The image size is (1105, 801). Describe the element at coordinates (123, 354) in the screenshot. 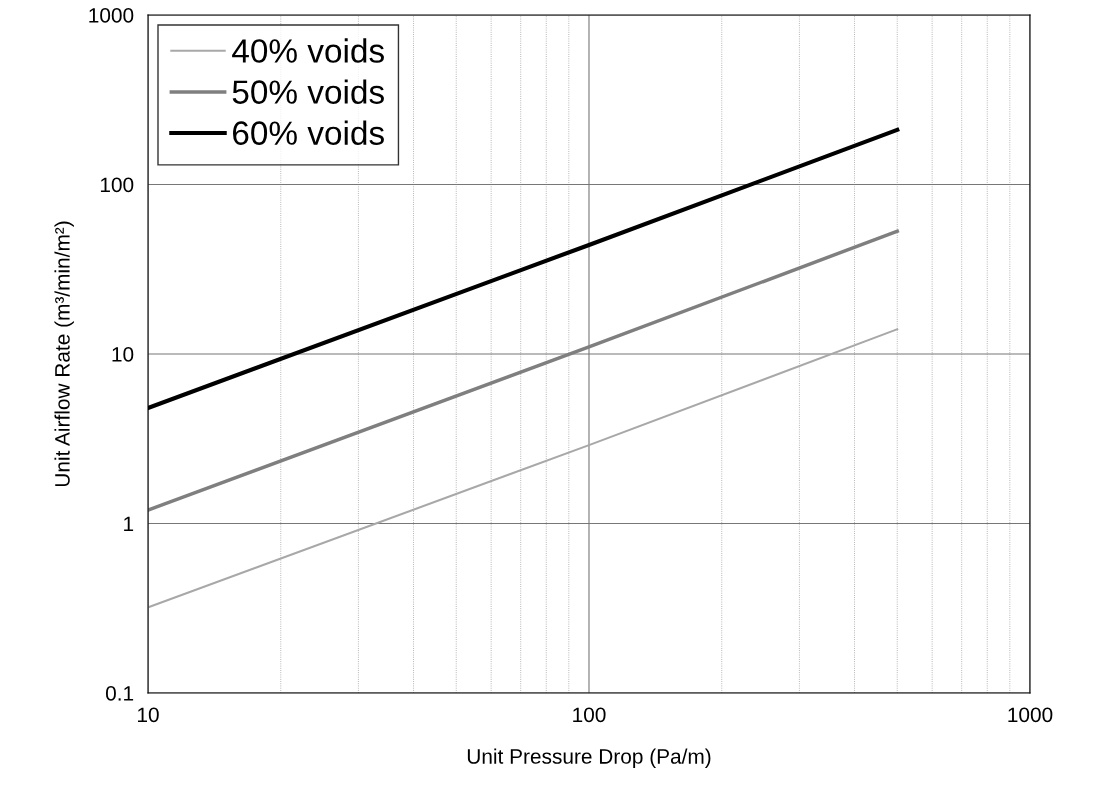

I see `y-tick-label: 10` at that location.